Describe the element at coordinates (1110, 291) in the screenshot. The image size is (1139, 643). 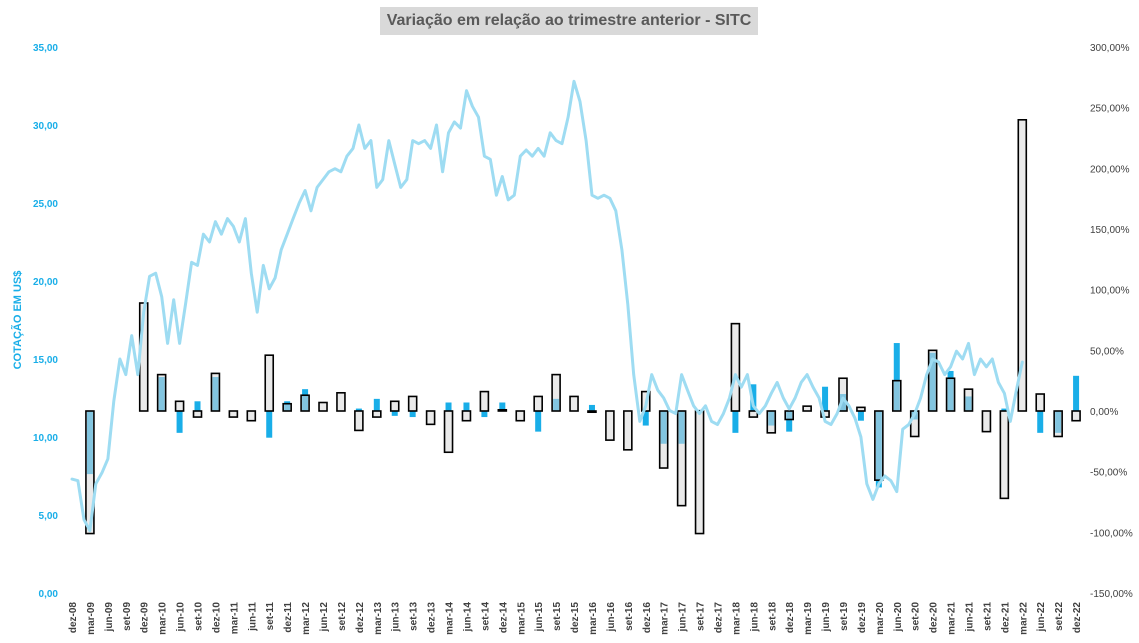
I see `right-tick-label: 100,00%` at that location.